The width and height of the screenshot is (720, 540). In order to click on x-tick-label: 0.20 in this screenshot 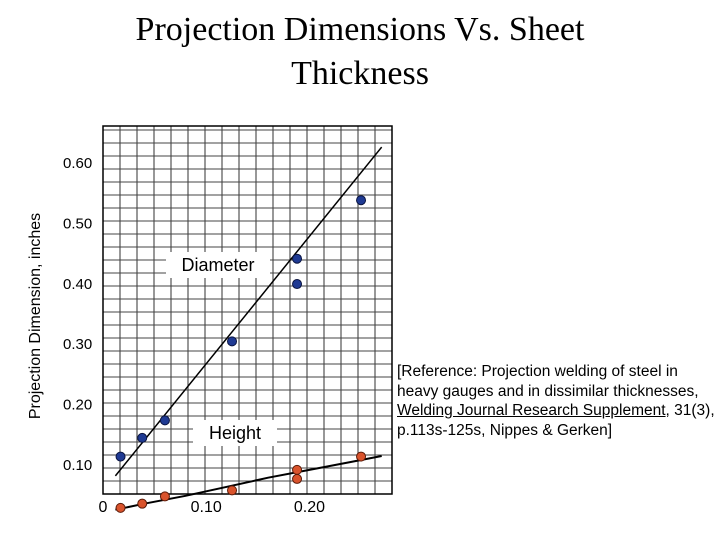, I will do `click(309, 507)`.